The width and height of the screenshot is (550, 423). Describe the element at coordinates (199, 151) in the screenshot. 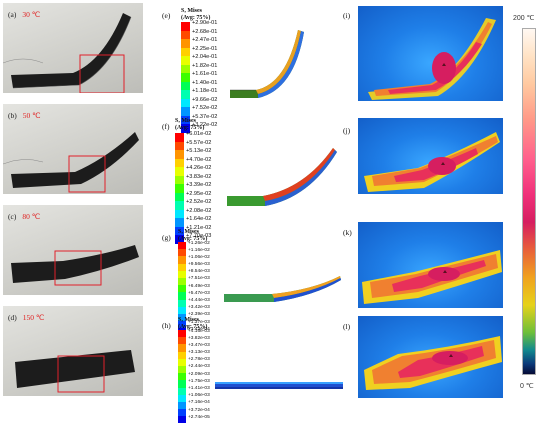

I see `legend-value: +5.13e-02` at that location.